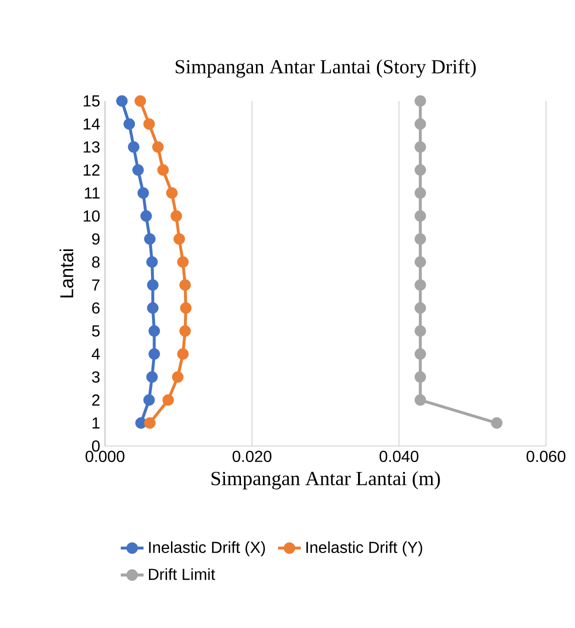 This screenshot has height=628, width=575. Describe the element at coordinates (67, 273) in the screenshot. I see `y-axis-title: Lantai` at that location.